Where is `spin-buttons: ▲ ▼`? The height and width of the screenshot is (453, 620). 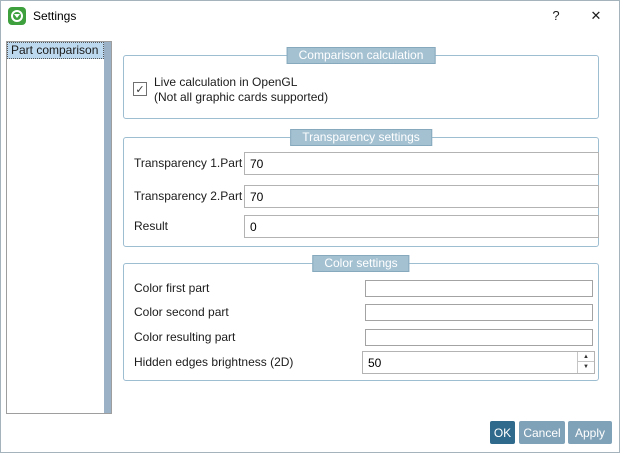 spin-buttons: ▲ ▼ is located at coordinates (585, 362).